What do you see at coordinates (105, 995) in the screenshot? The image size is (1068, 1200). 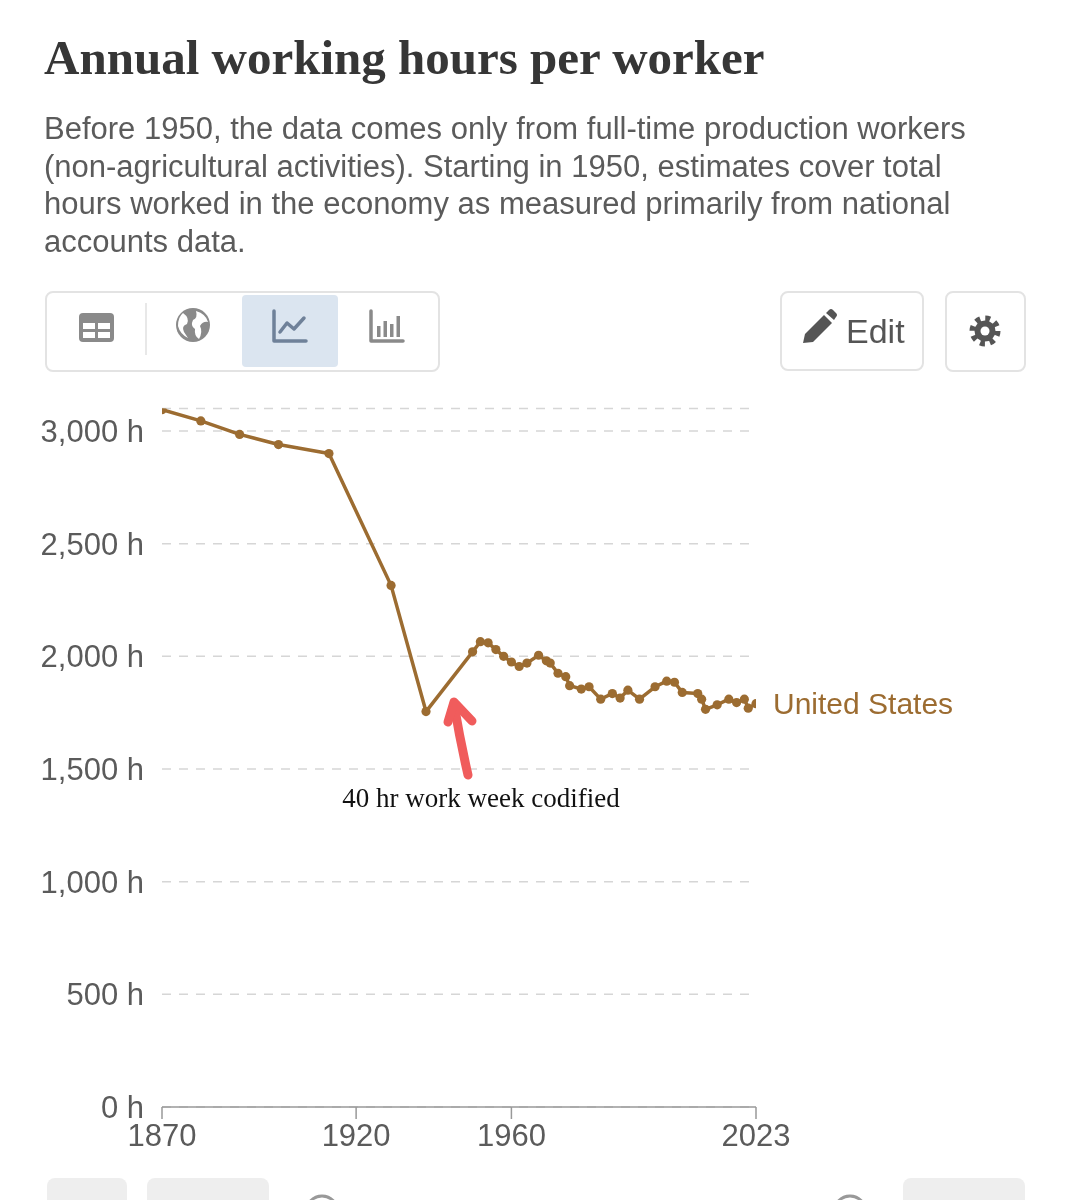 I see `y-tick-label: 500 h` at bounding box center [105, 995].